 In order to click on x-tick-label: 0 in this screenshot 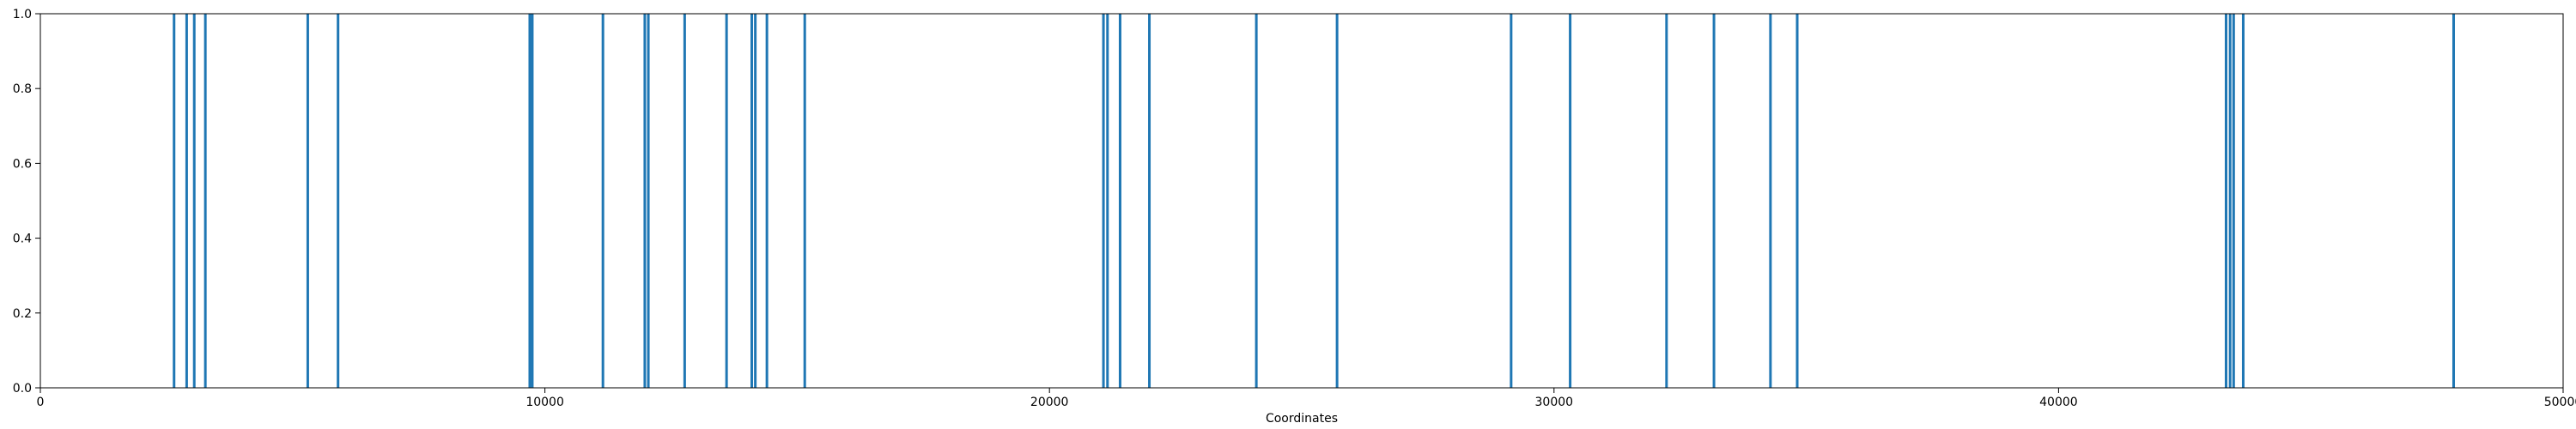, I will do `click(41, 402)`.